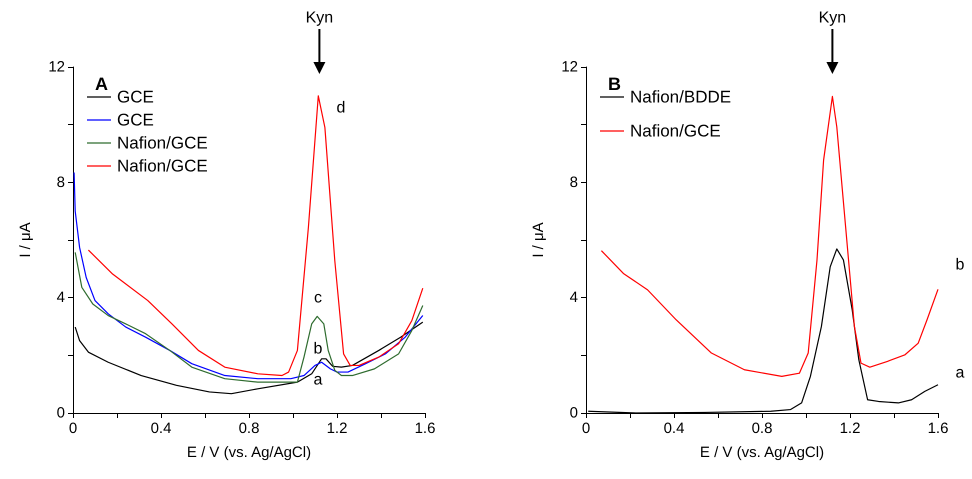  What do you see at coordinates (318, 298) in the screenshot?
I see `annotation: c` at bounding box center [318, 298].